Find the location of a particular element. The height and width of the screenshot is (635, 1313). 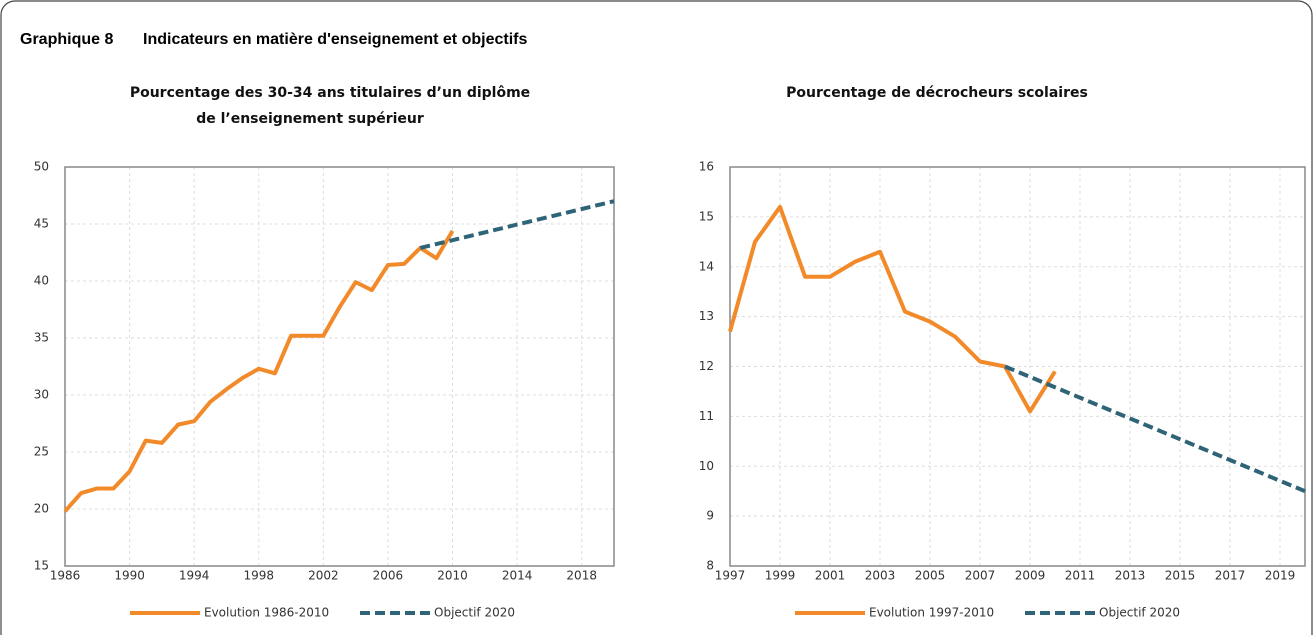

legend-label: Evolution 1997-2010 is located at coordinates (931, 613).